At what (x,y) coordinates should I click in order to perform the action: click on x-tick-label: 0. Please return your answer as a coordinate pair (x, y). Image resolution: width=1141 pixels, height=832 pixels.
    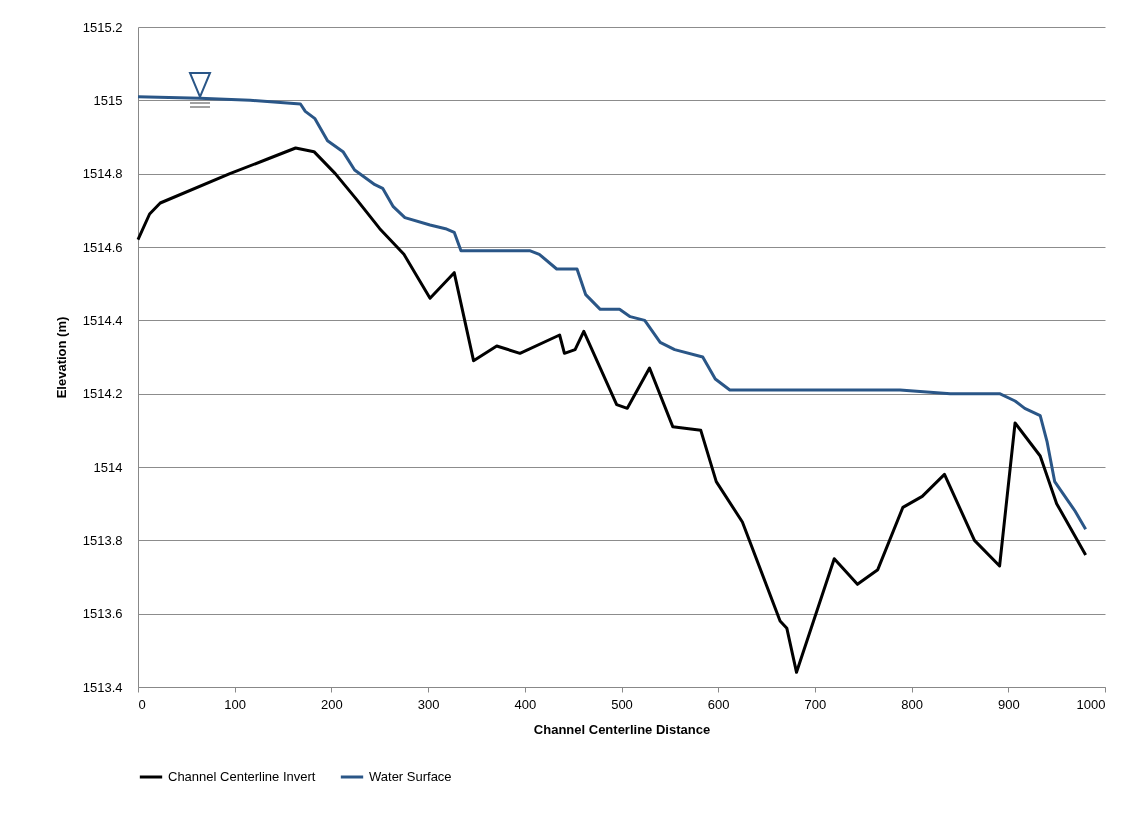
    Looking at the image, I should click on (142, 704).